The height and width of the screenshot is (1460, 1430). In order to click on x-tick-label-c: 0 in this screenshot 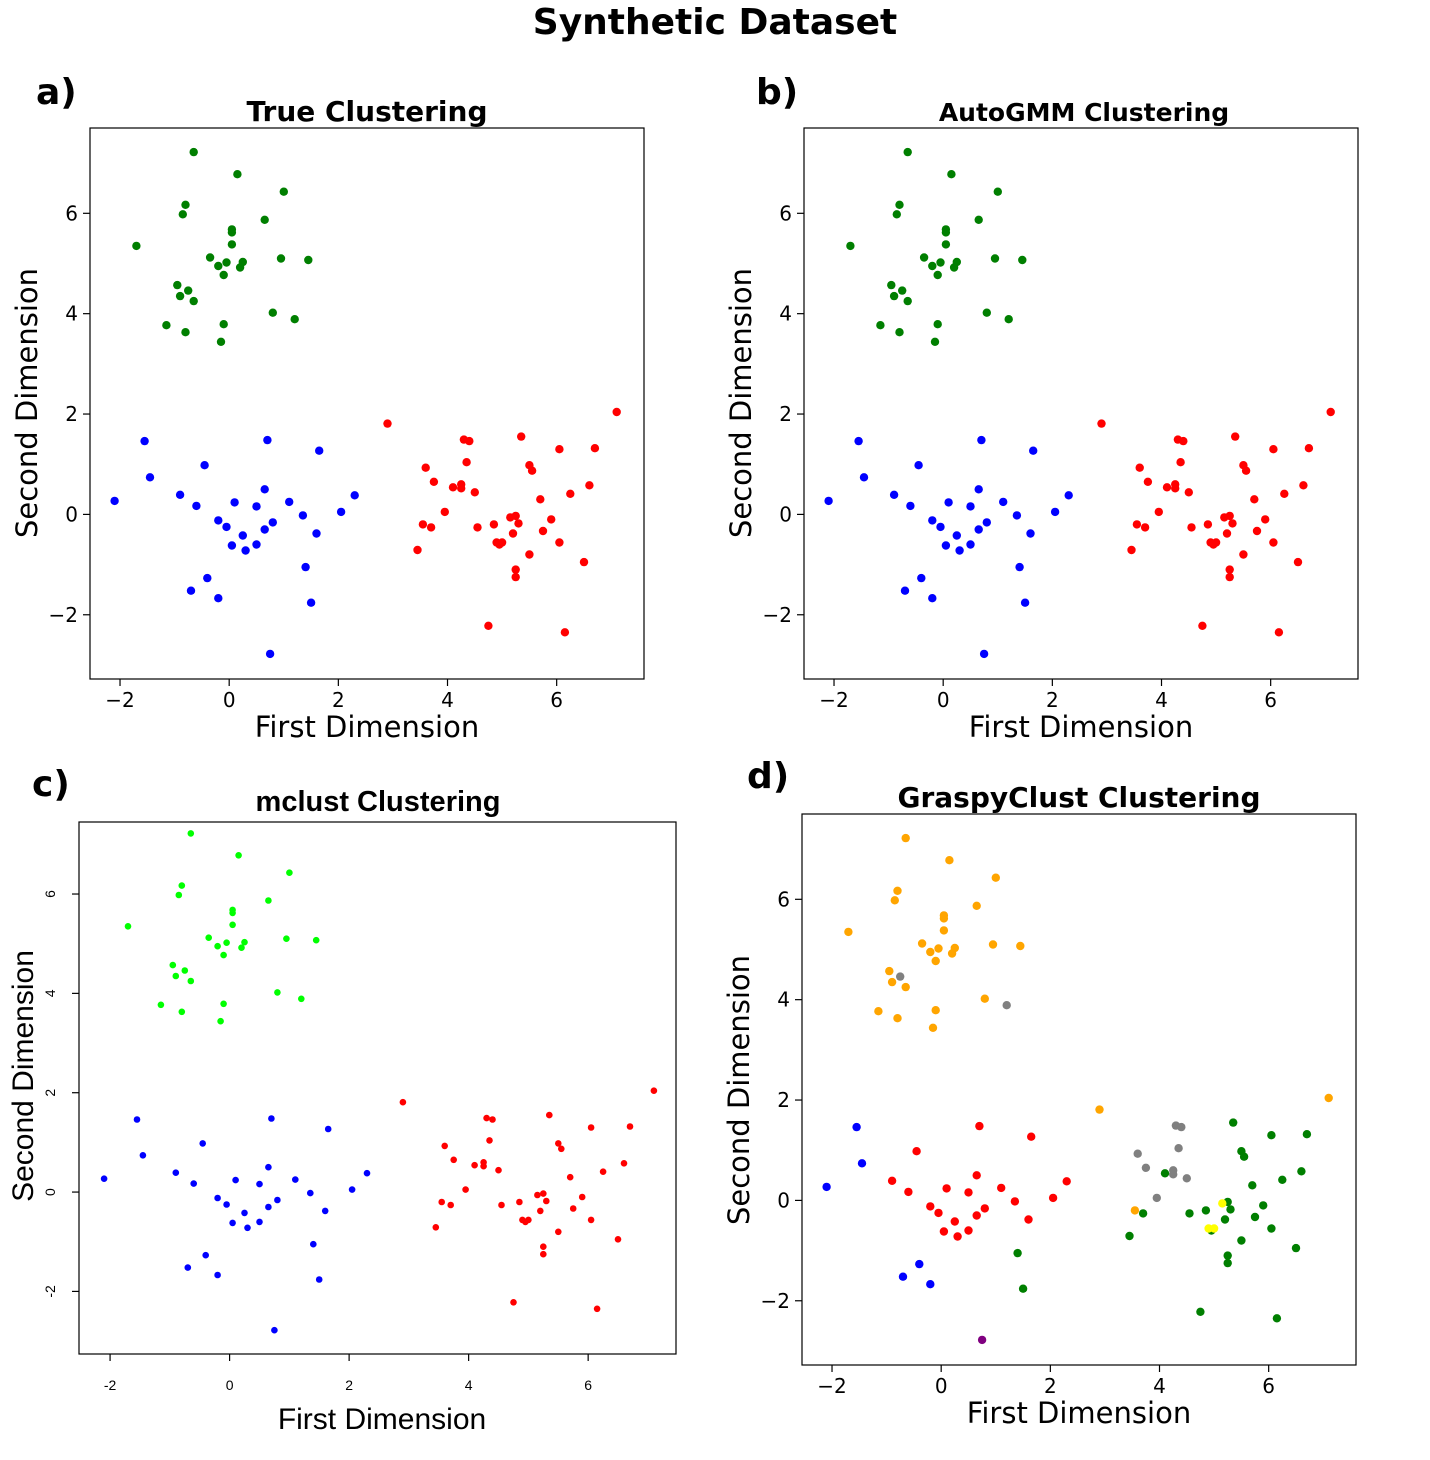, I will do `click(230, 1385)`.